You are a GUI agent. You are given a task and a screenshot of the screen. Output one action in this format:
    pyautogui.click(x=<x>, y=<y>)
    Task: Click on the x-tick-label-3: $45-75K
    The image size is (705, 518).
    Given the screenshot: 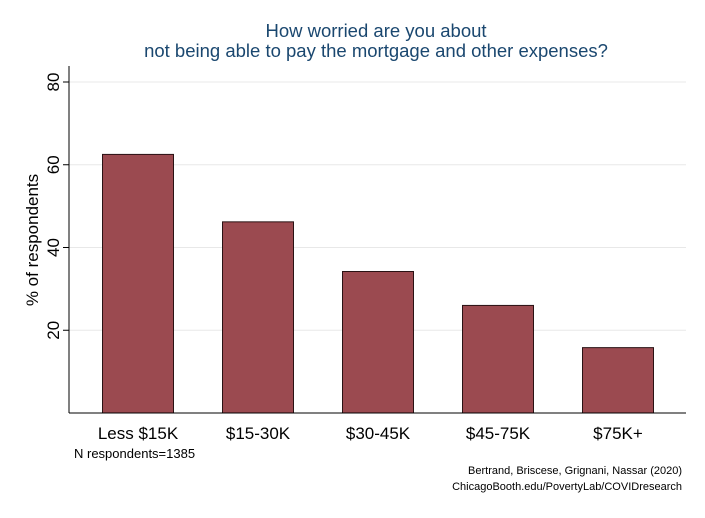 What is the action you would take?
    pyautogui.click(x=498, y=433)
    